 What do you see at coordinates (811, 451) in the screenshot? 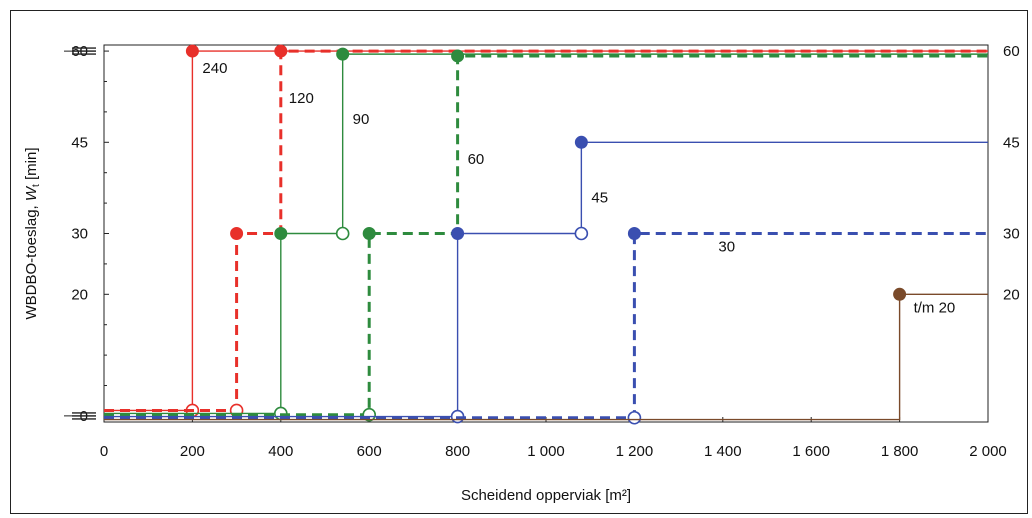
I see `x-tick-label: 1 600` at bounding box center [811, 451].